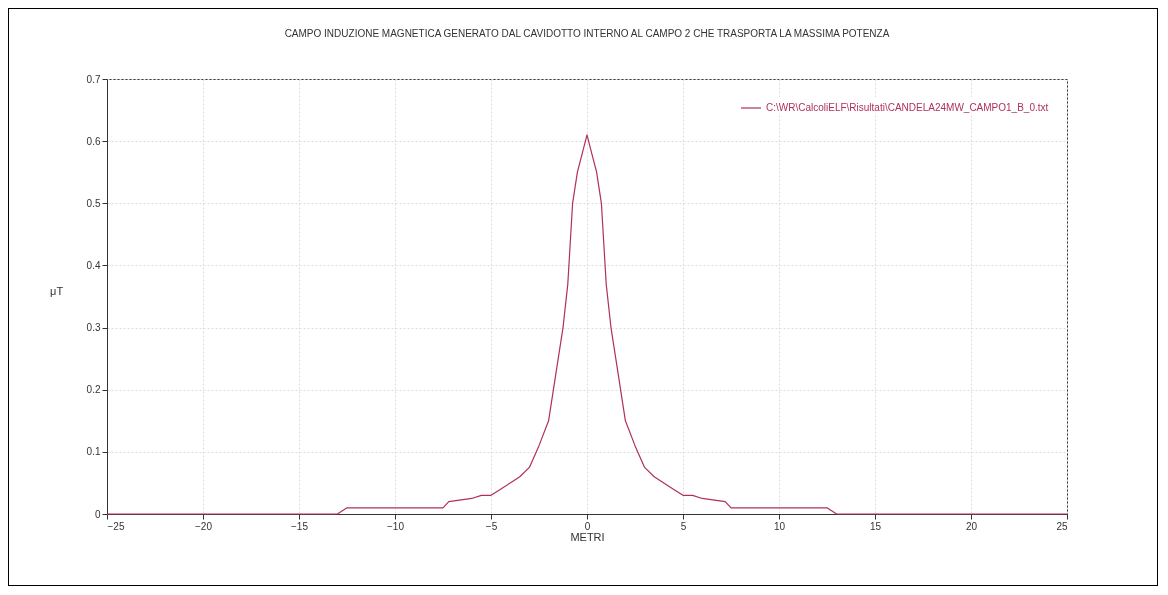 Image resolution: width=1168 pixels, height=595 pixels. I want to click on y-tick-label: 0.6, so click(93, 141).